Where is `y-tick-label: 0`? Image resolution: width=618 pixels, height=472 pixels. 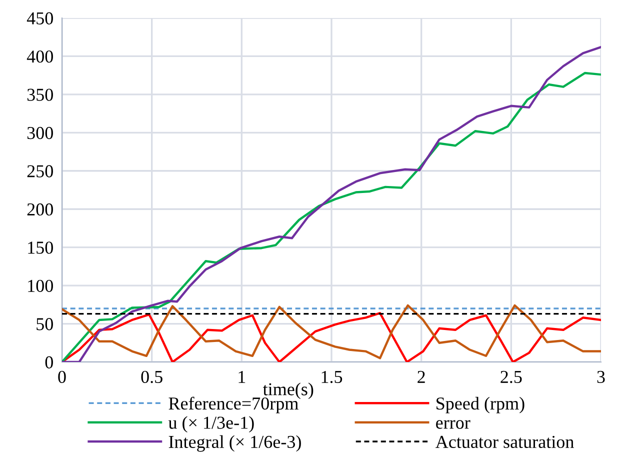
y-tick-label: 0 is located at coordinates (49, 362).